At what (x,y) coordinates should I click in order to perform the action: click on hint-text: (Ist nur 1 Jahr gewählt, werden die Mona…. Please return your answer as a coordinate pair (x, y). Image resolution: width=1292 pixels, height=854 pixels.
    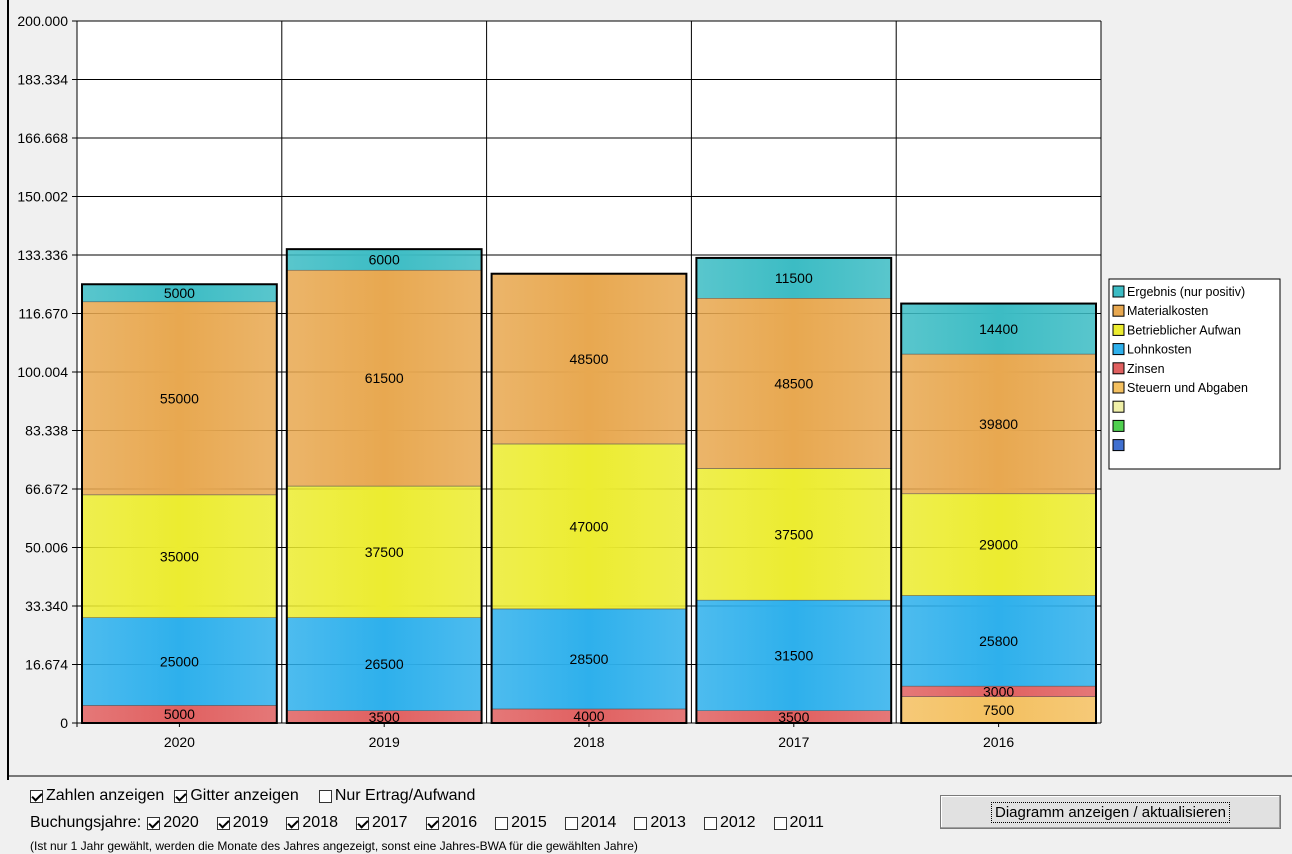
    Looking at the image, I should click on (334, 846).